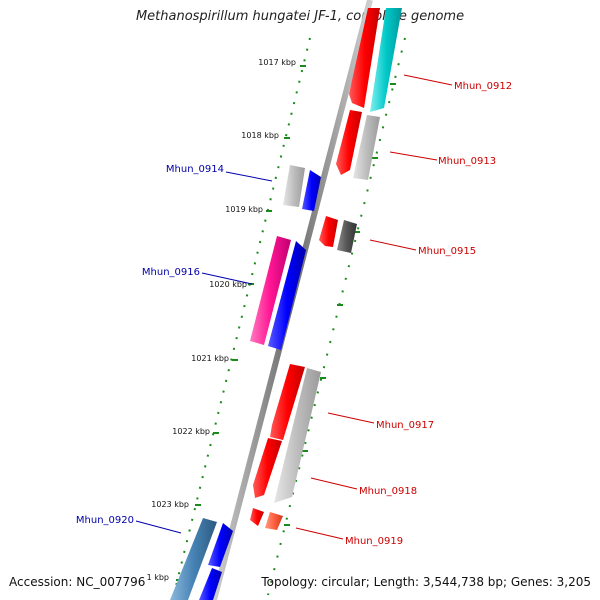  Describe the element at coordinates (105, 520) in the screenshot. I see `gene-label: Mhun_0920` at that location.